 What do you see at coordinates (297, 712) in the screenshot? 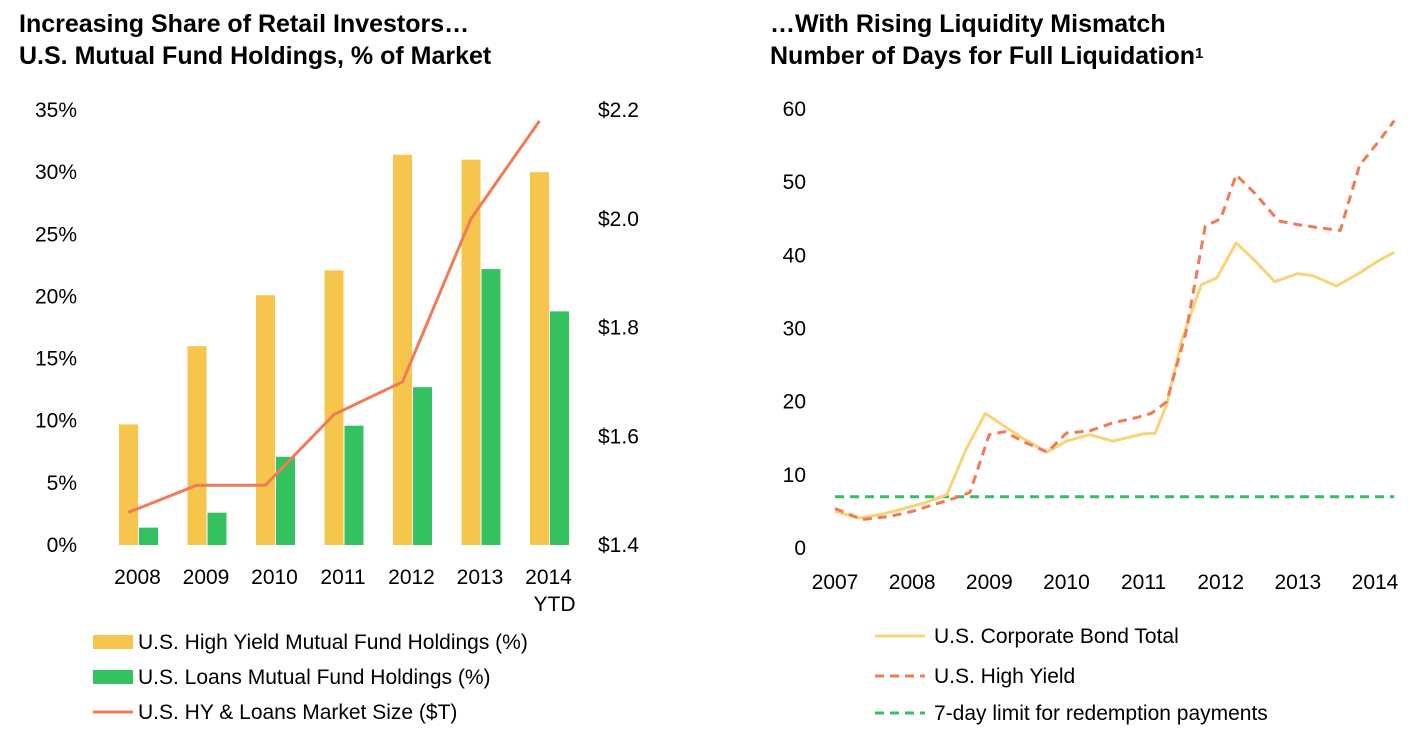
I see `legend-label-market: U.S. HY & Loans Market Size ($T)` at bounding box center [297, 712].